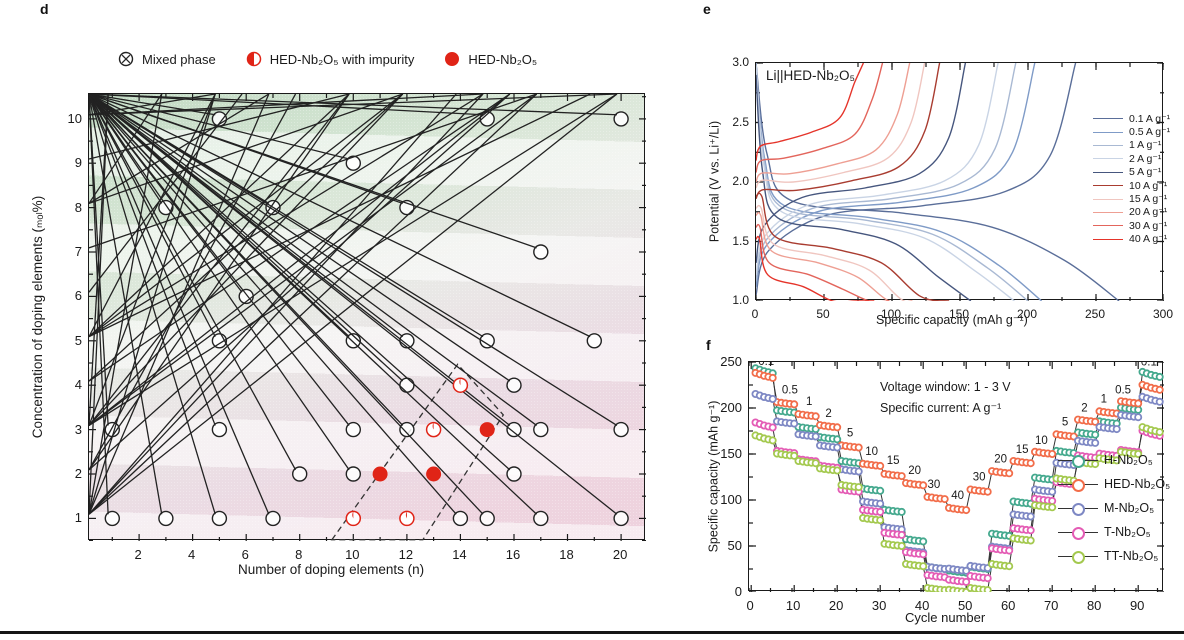 The image size is (1184, 640). I want to click on phase-diagram-y-axis-title: Concentration of doping elements (ₘₒₗ%), so click(37, 317).